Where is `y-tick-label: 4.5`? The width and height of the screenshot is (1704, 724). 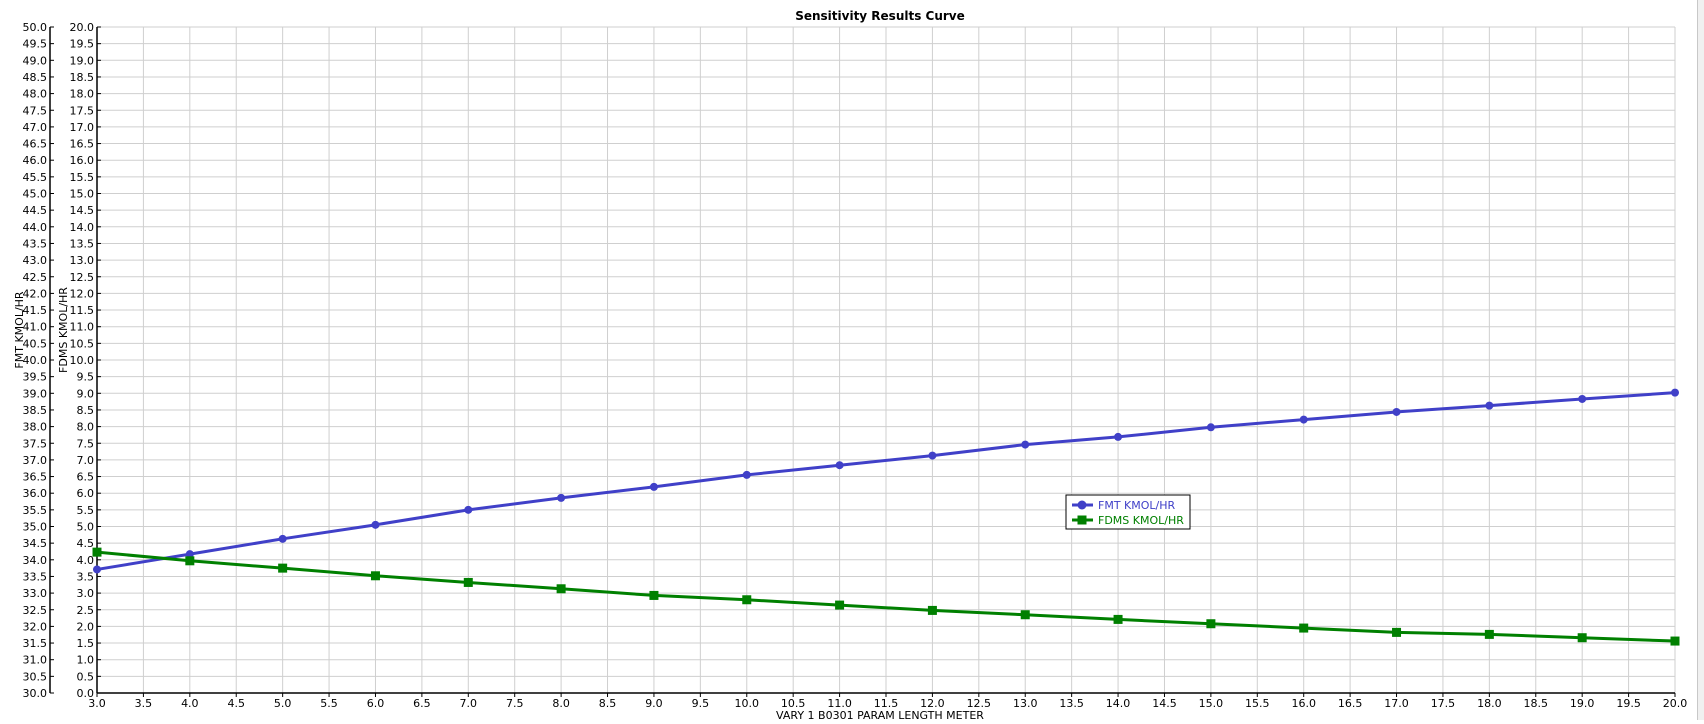 y-tick-label: 4.5 is located at coordinates (86, 543).